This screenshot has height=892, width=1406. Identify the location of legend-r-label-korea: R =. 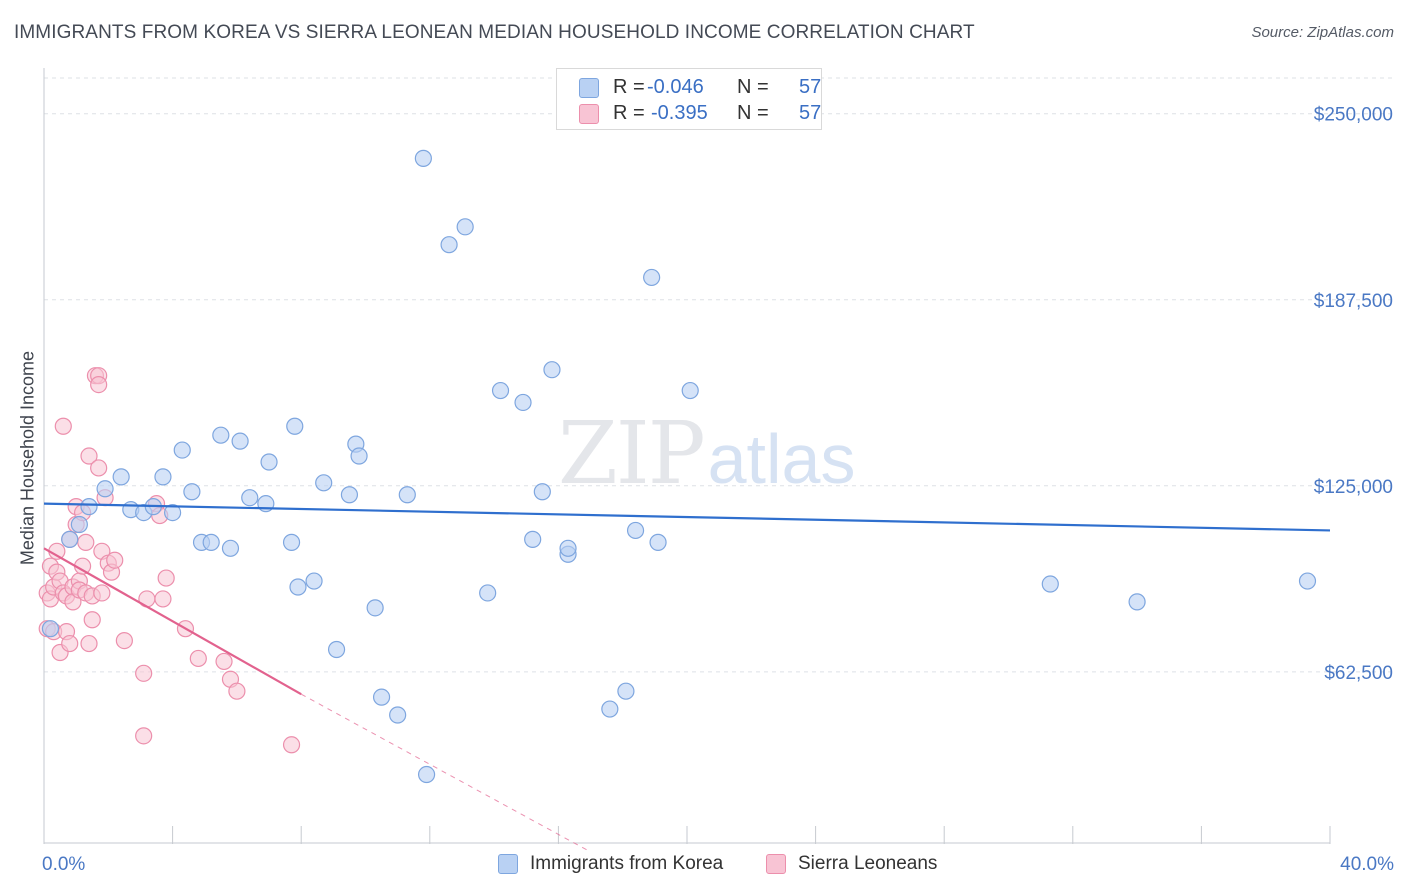
(629, 87).